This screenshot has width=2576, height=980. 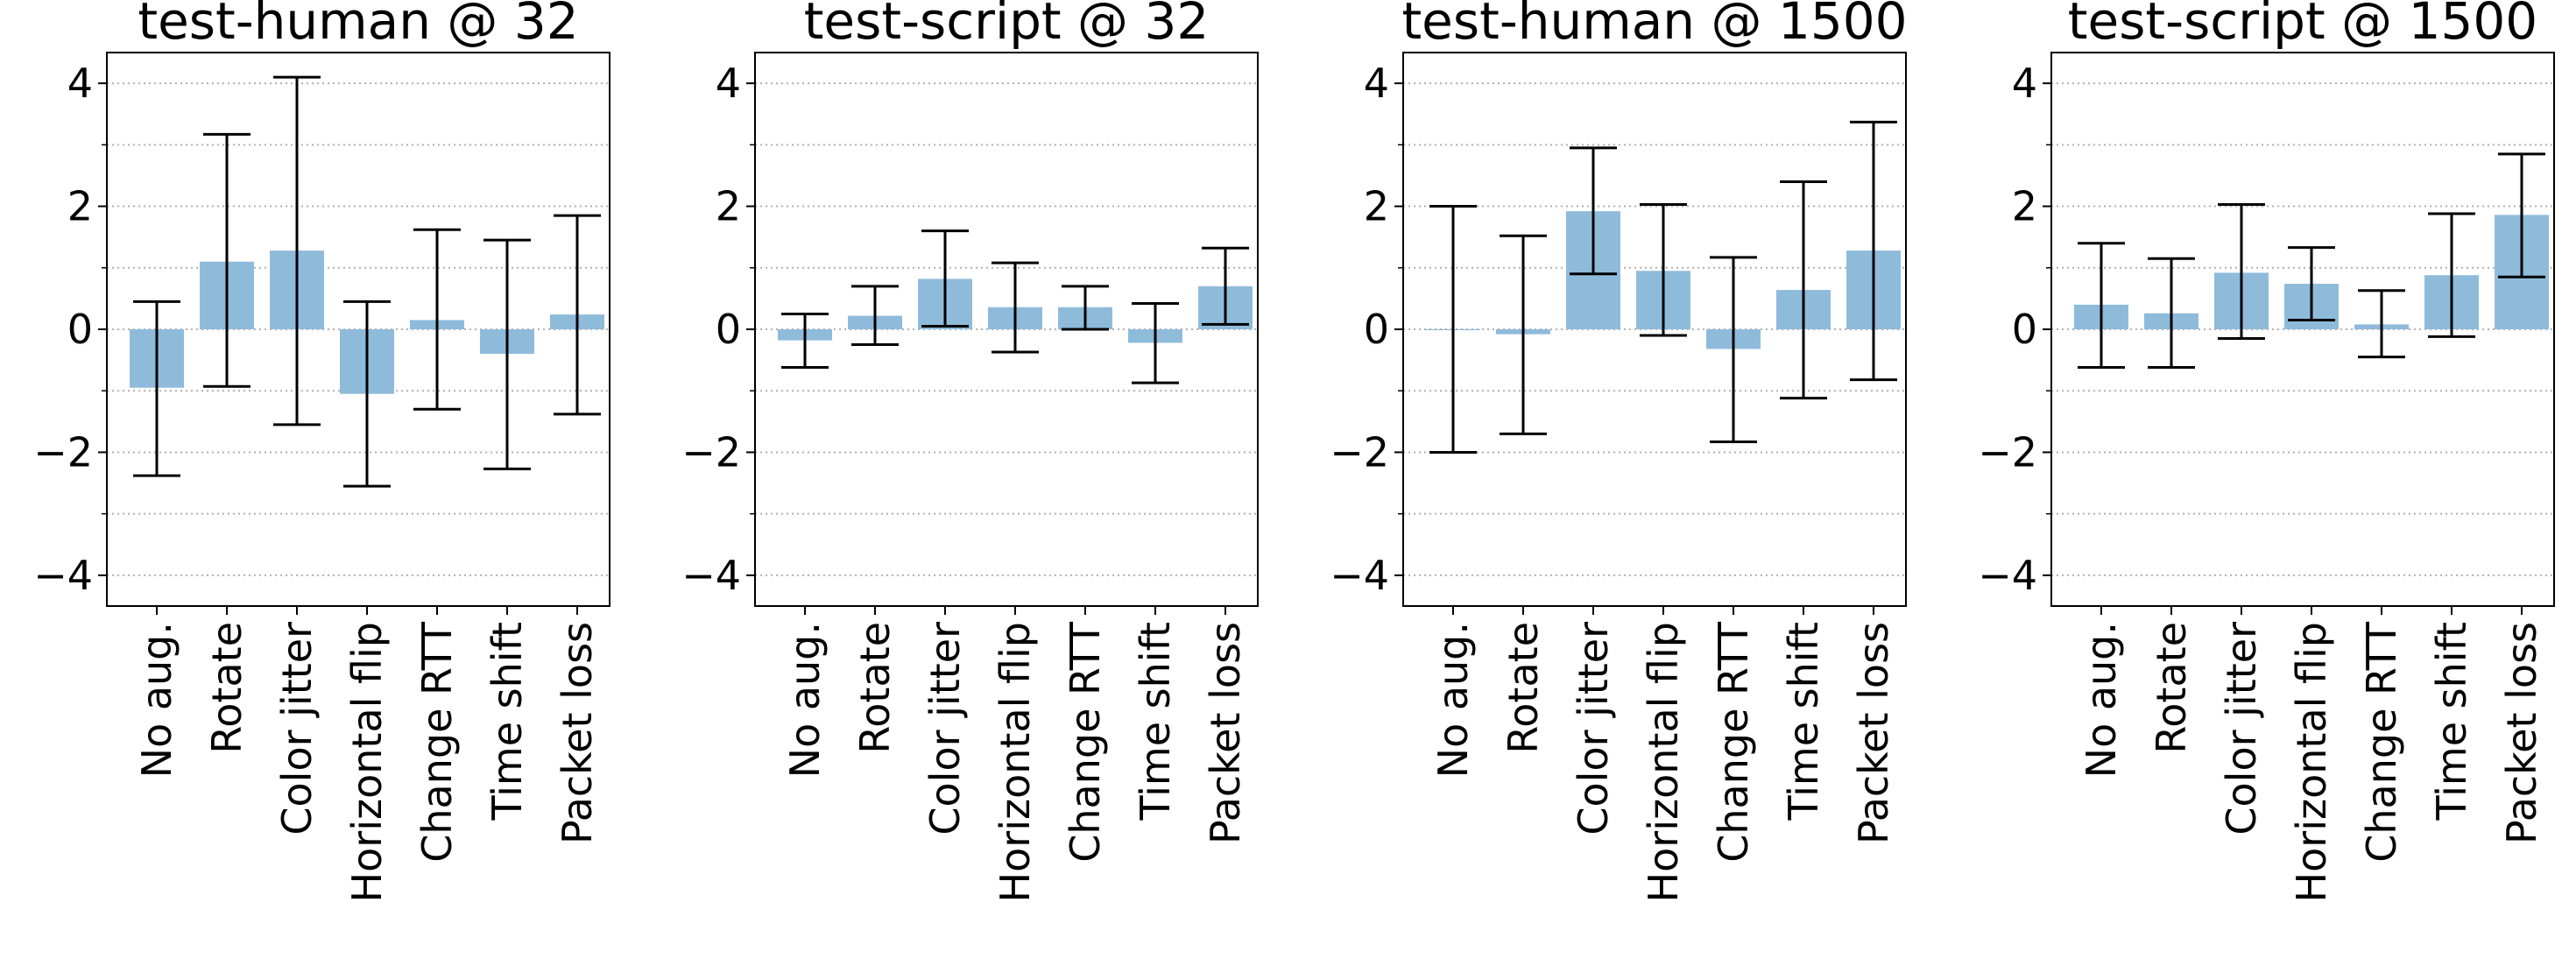 What do you see at coordinates (2302, 26) in the screenshot?
I see `chart-title: test-script @ 1500` at bounding box center [2302, 26].